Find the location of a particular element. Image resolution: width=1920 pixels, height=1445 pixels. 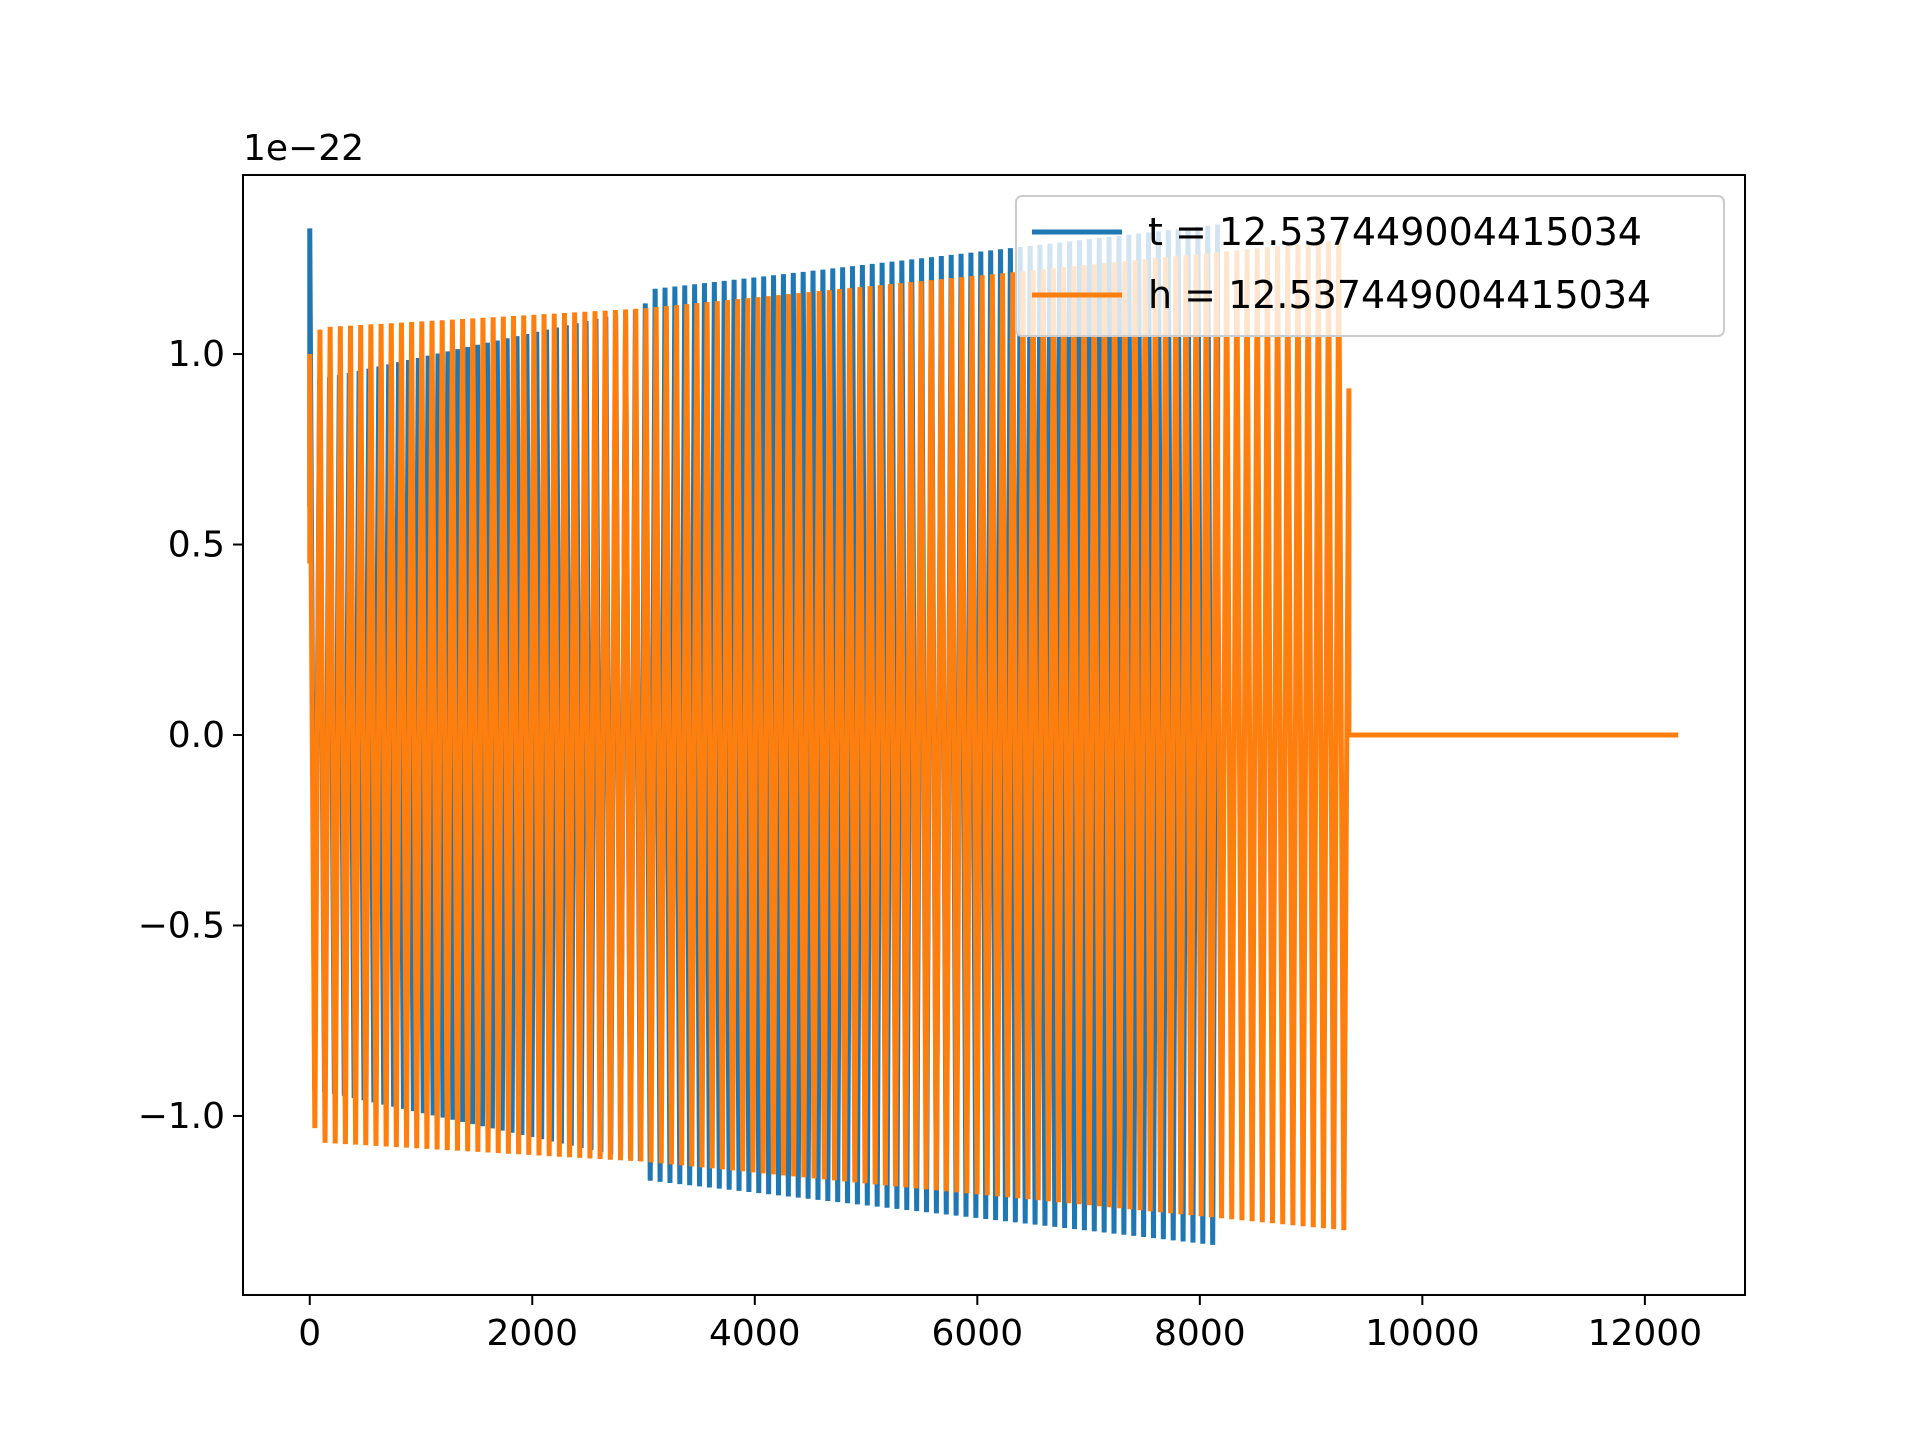

y-offset-label: 1e−22 is located at coordinates (303, 148).